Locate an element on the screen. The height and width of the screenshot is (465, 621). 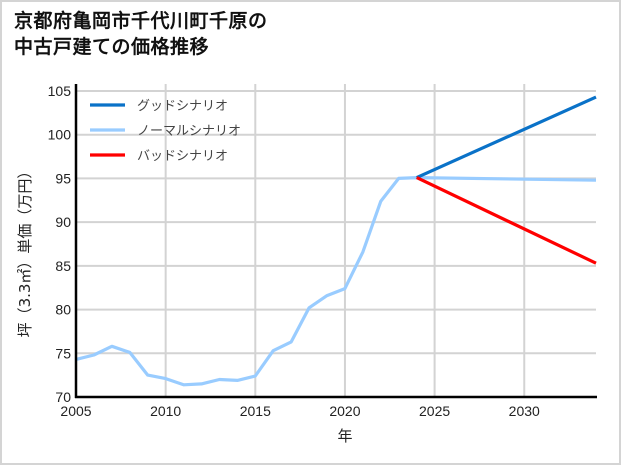
y-tick-label: 90 is located at coordinates (63, 222).